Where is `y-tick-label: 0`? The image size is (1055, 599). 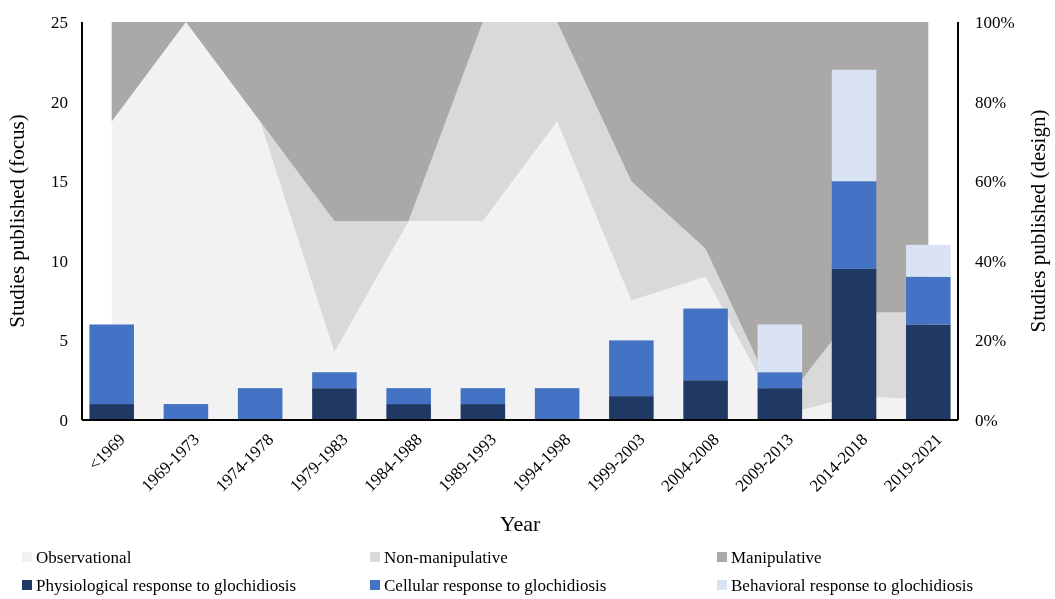 y-tick-label: 0 is located at coordinates (63, 420).